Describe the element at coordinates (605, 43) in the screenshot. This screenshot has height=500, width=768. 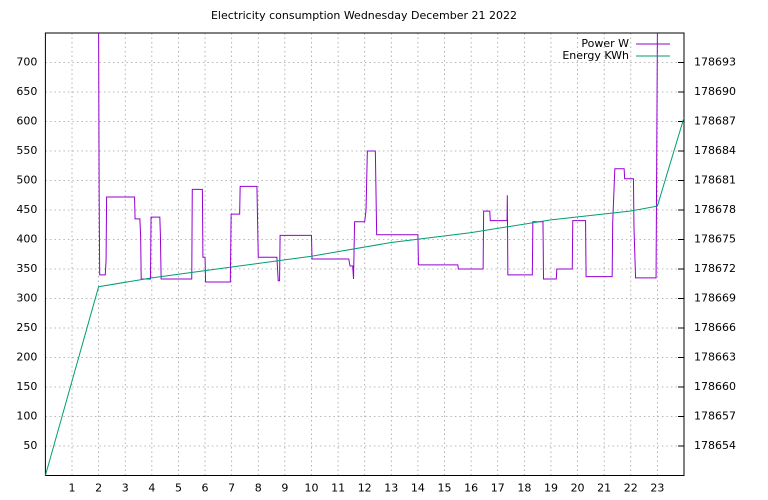
I see `legend-label: Power W` at that location.